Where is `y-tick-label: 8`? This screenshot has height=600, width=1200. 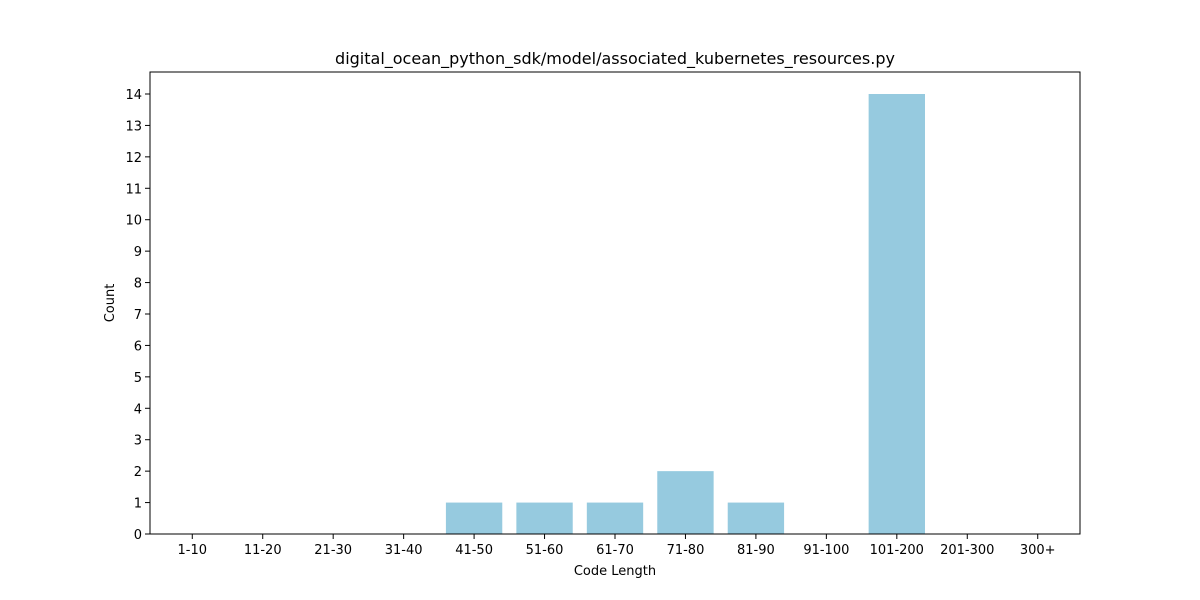
y-tick-label: 8 is located at coordinates (138, 284).